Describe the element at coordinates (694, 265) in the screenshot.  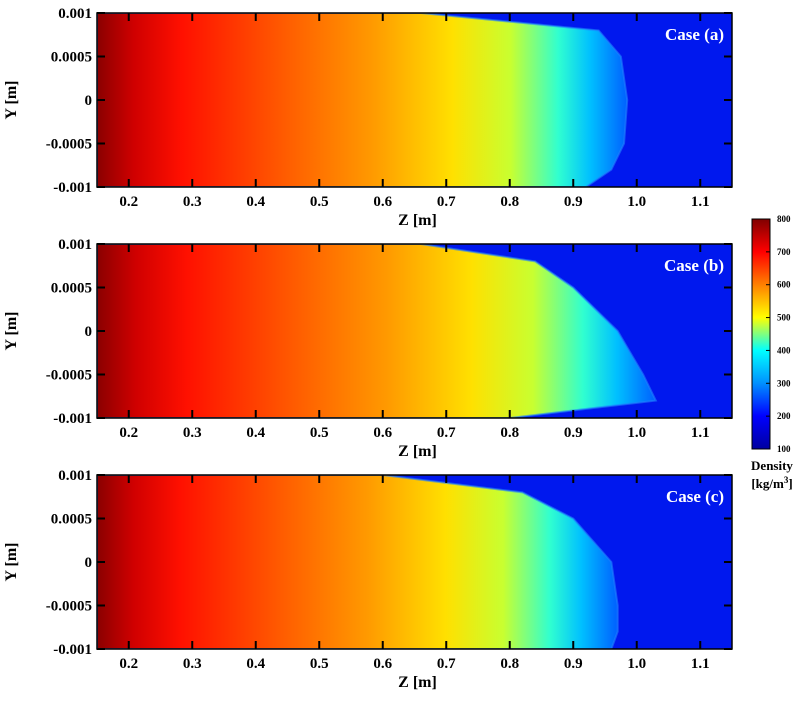
I see `case-annotation: Case (b)` at that location.